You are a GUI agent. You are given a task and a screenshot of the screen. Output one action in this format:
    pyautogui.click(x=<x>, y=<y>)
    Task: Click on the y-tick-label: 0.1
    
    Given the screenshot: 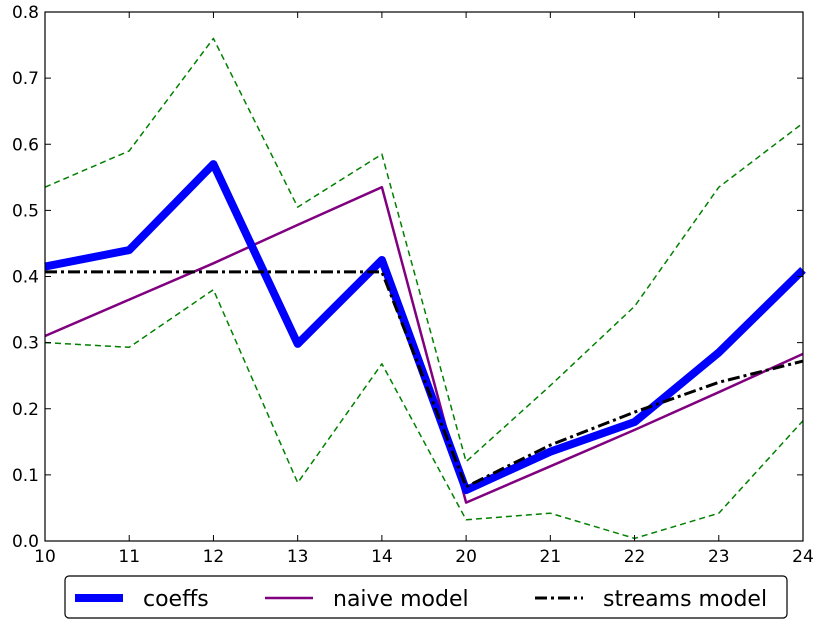 What is the action you would take?
    pyautogui.click(x=25, y=476)
    